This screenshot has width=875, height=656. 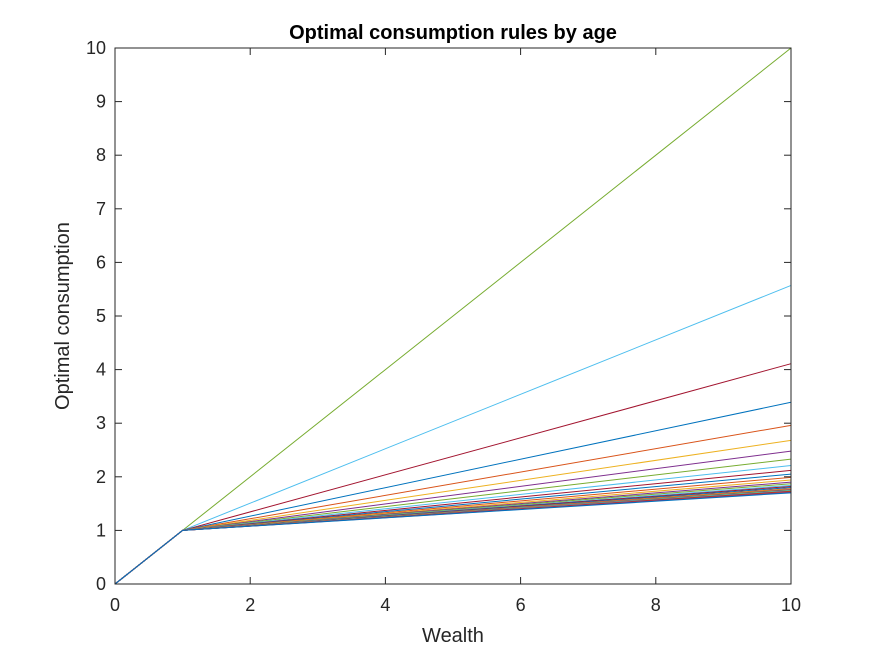 What do you see at coordinates (385, 605) in the screenshot?
I see `x-tick-label: 4` at bounding box center [385, 605].